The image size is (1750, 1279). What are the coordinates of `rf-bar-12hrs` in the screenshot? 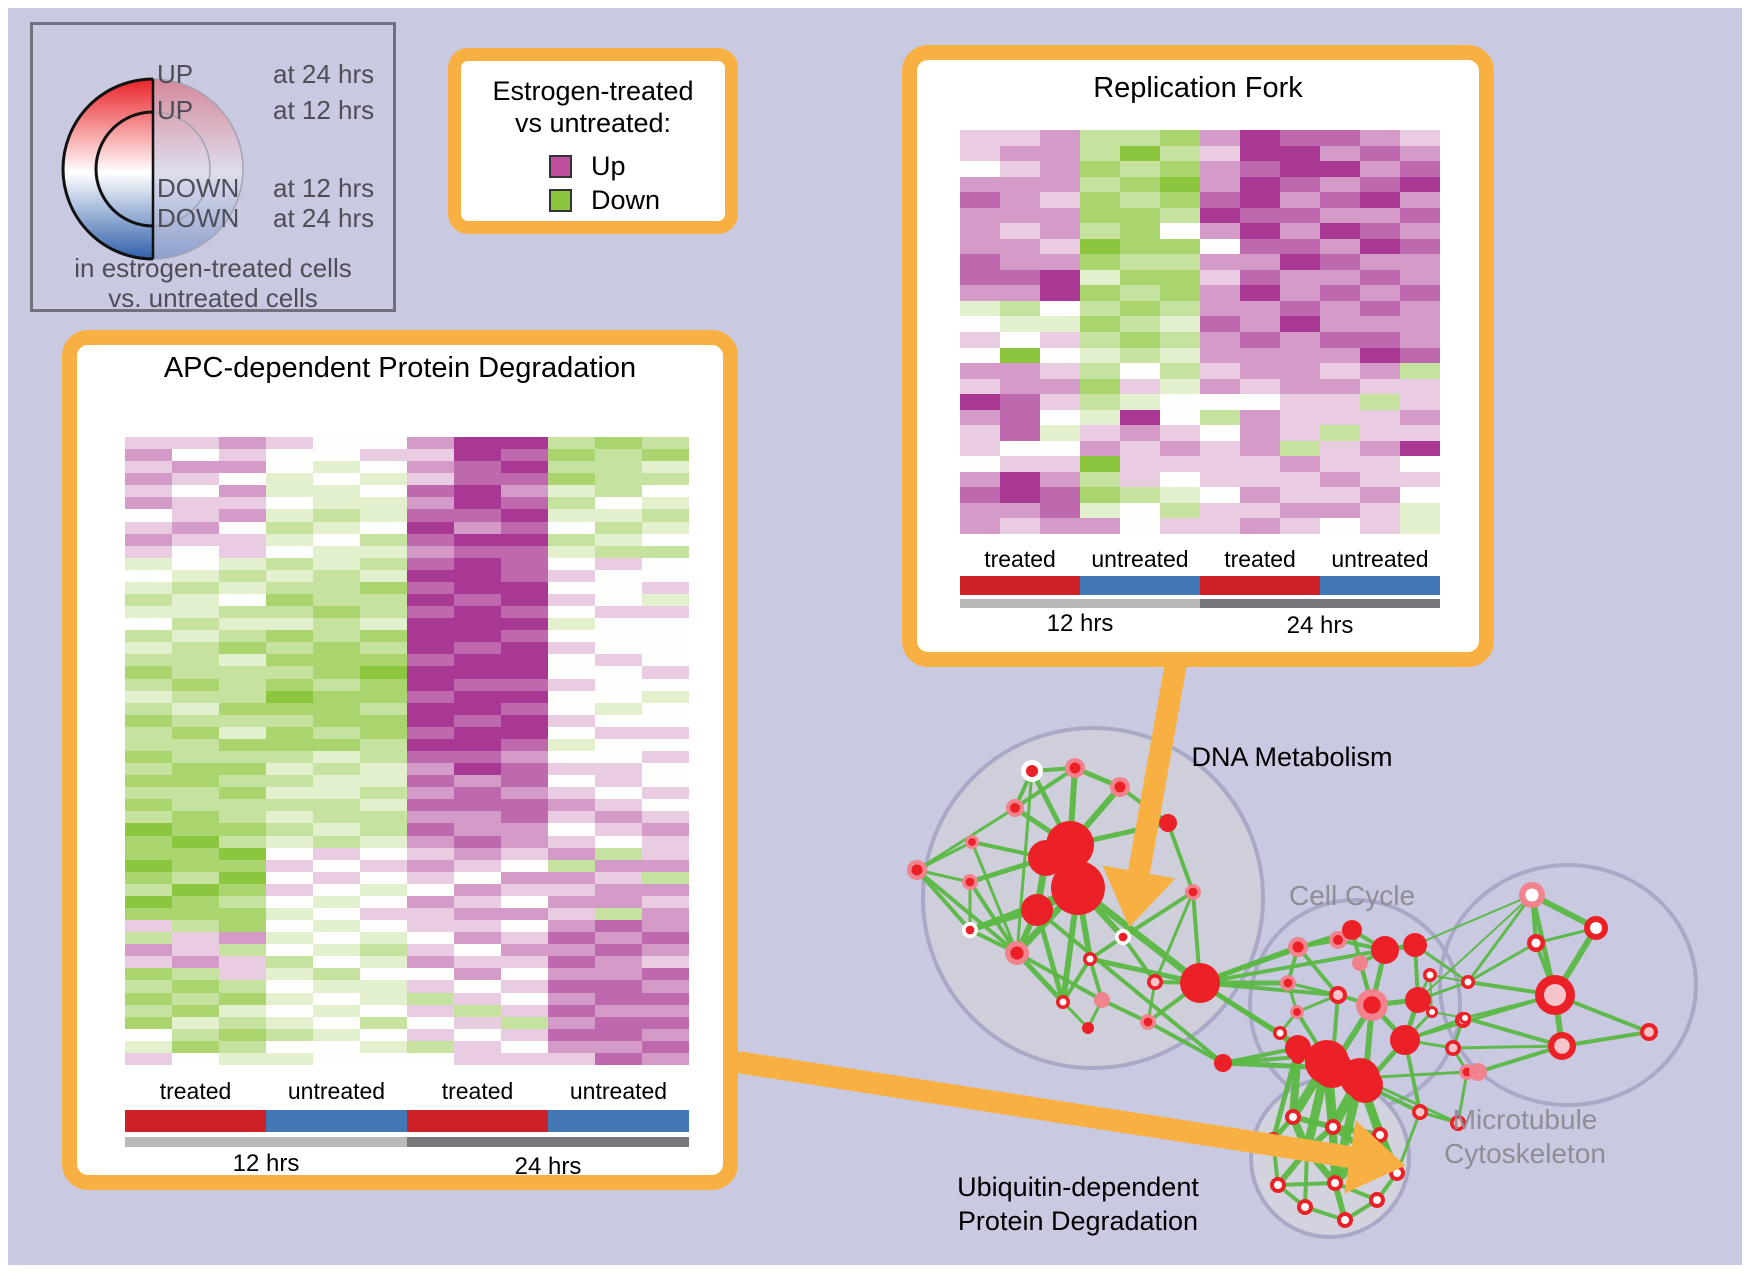 It's located at (1080, 603).